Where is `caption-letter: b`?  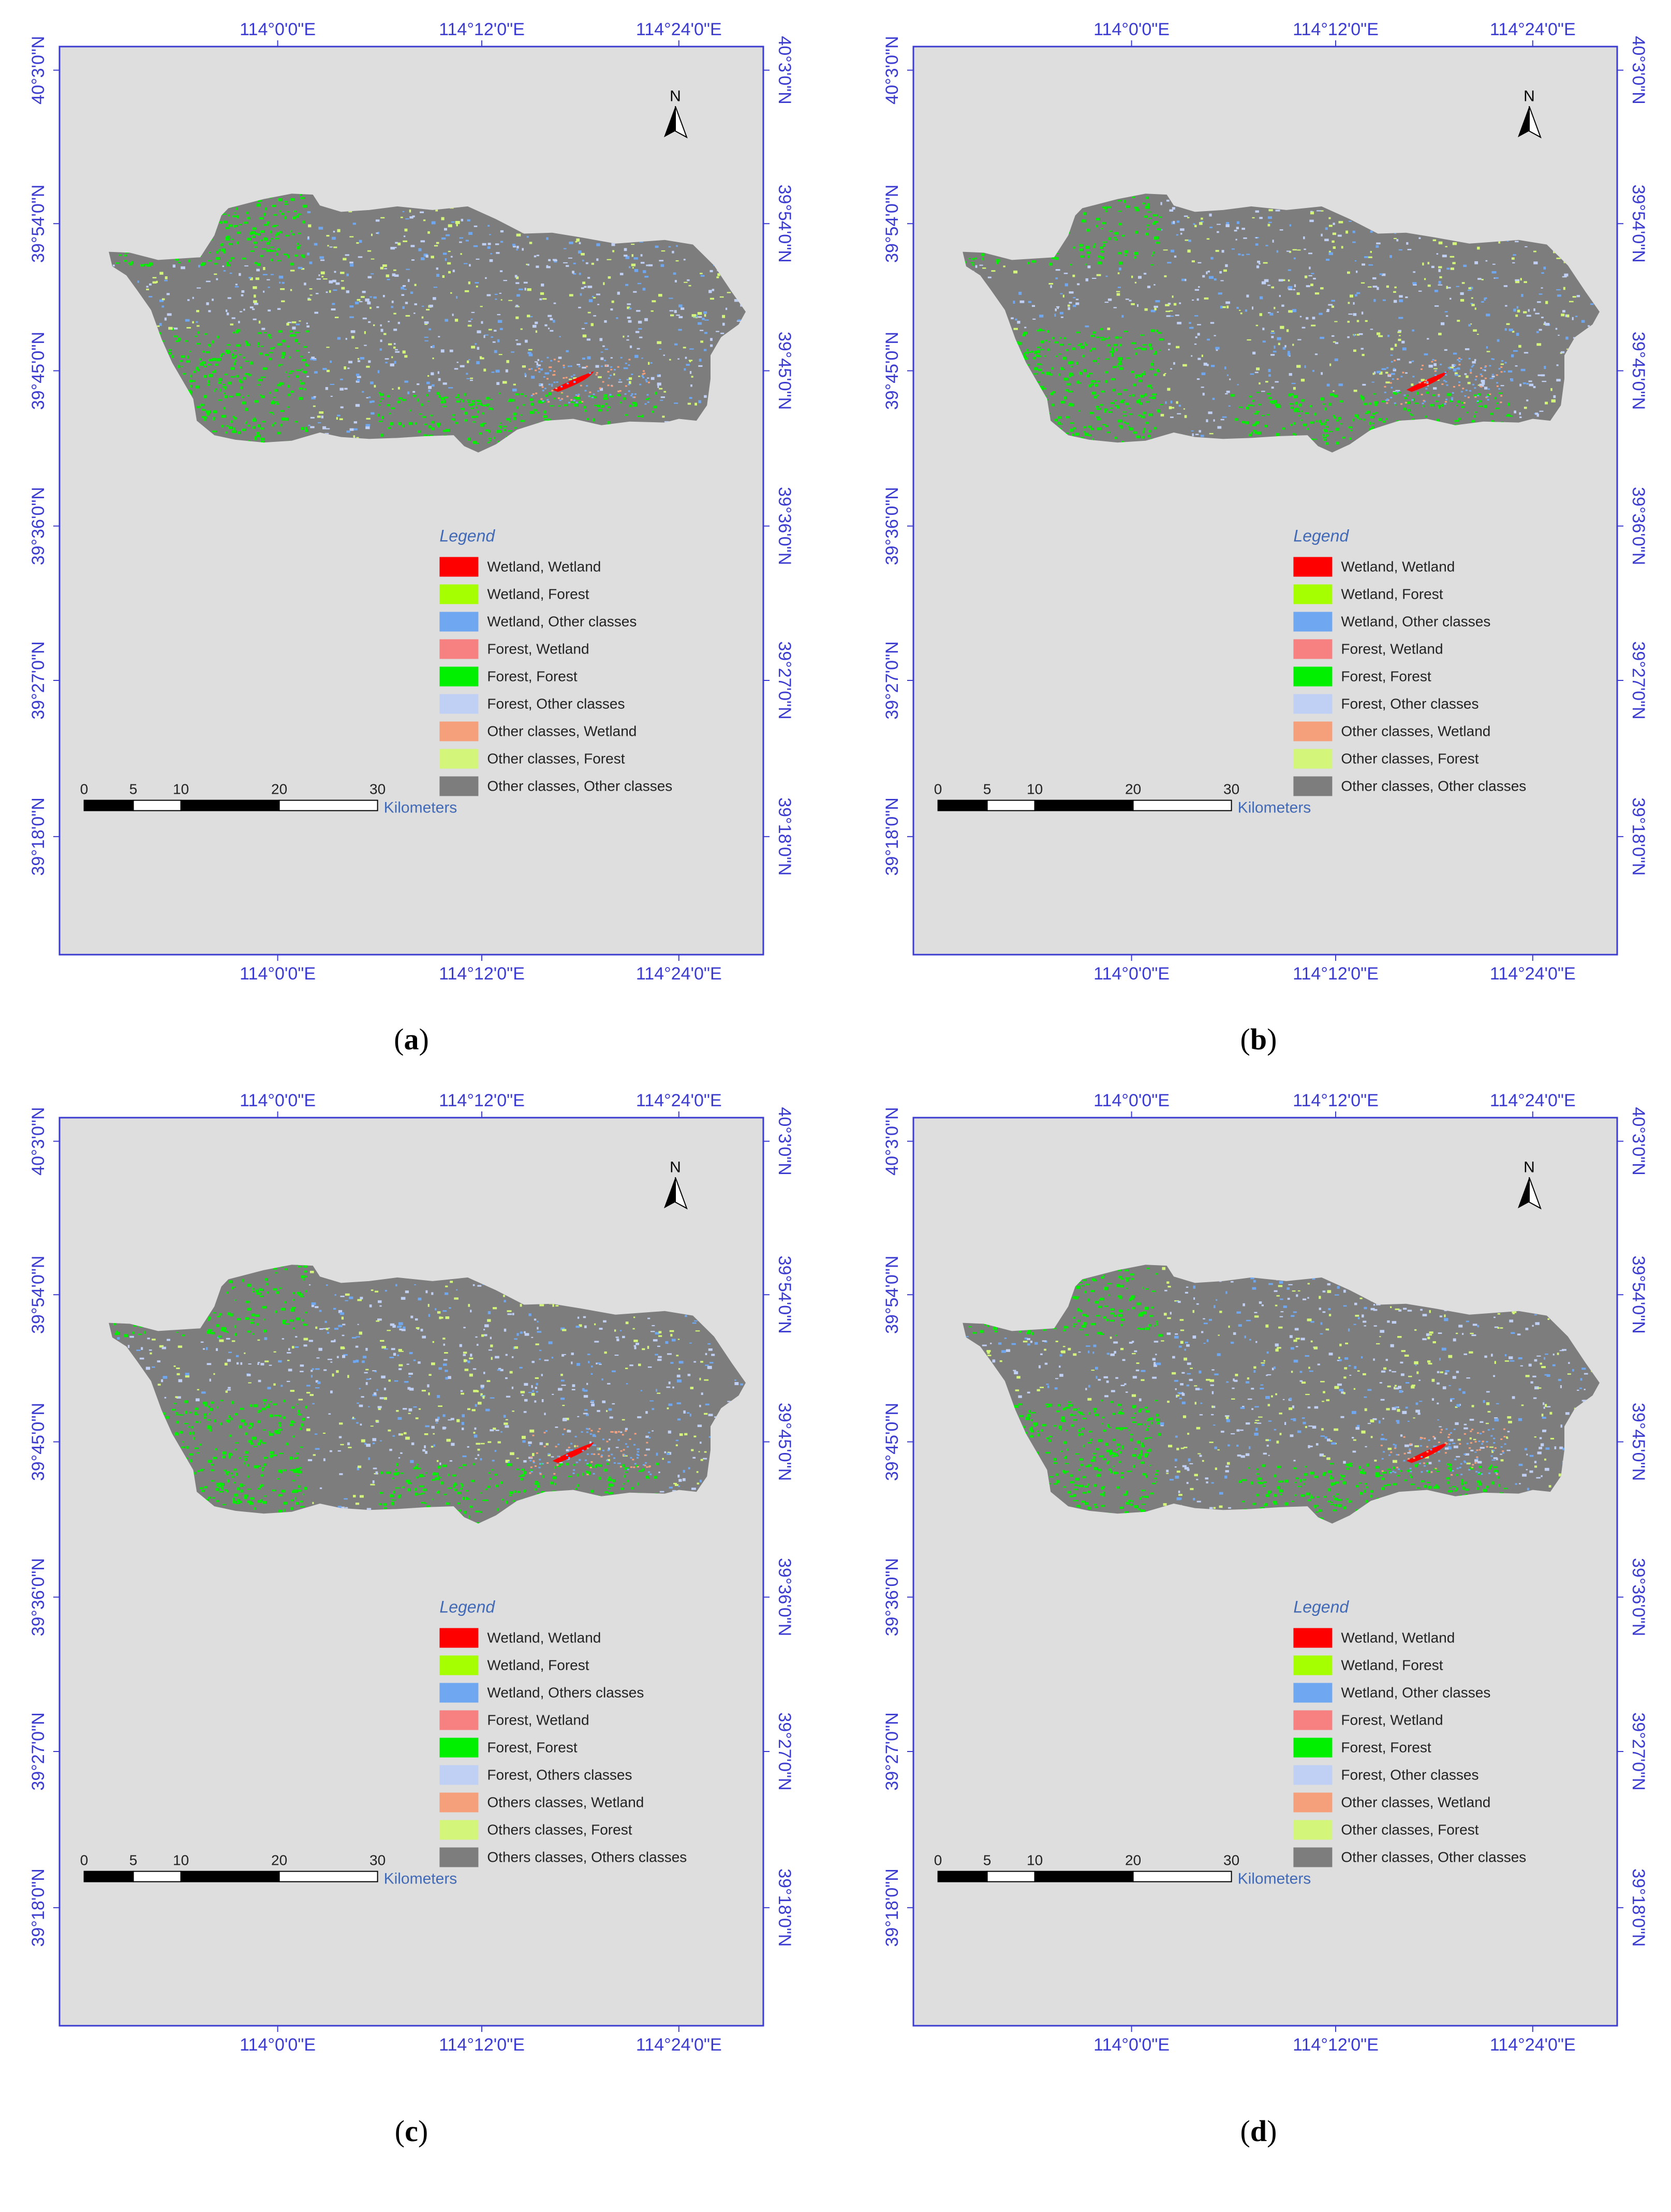
caption-letter: b is located at coordinates (1258, 1039).